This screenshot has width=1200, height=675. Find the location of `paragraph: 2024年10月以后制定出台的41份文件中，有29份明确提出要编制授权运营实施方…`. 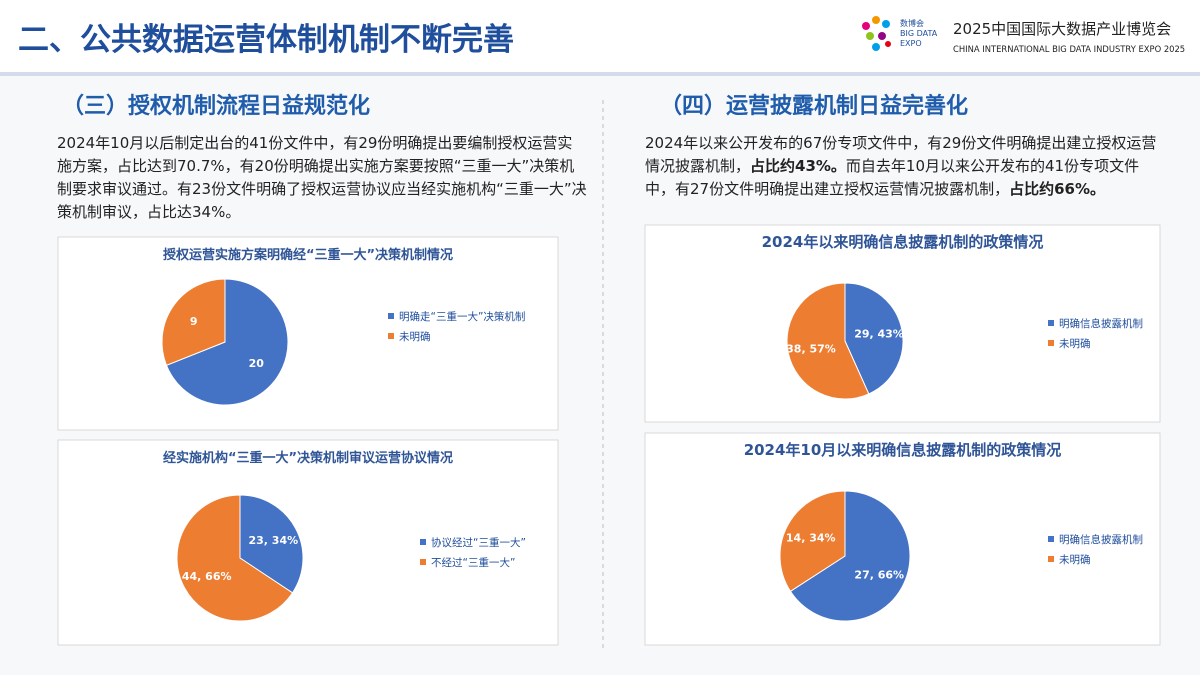

paragraph: 2024年10月以后制定出台的41份文件中，有29份明确提出要编制授权运营实施方… is located at coordinates (322, 178).